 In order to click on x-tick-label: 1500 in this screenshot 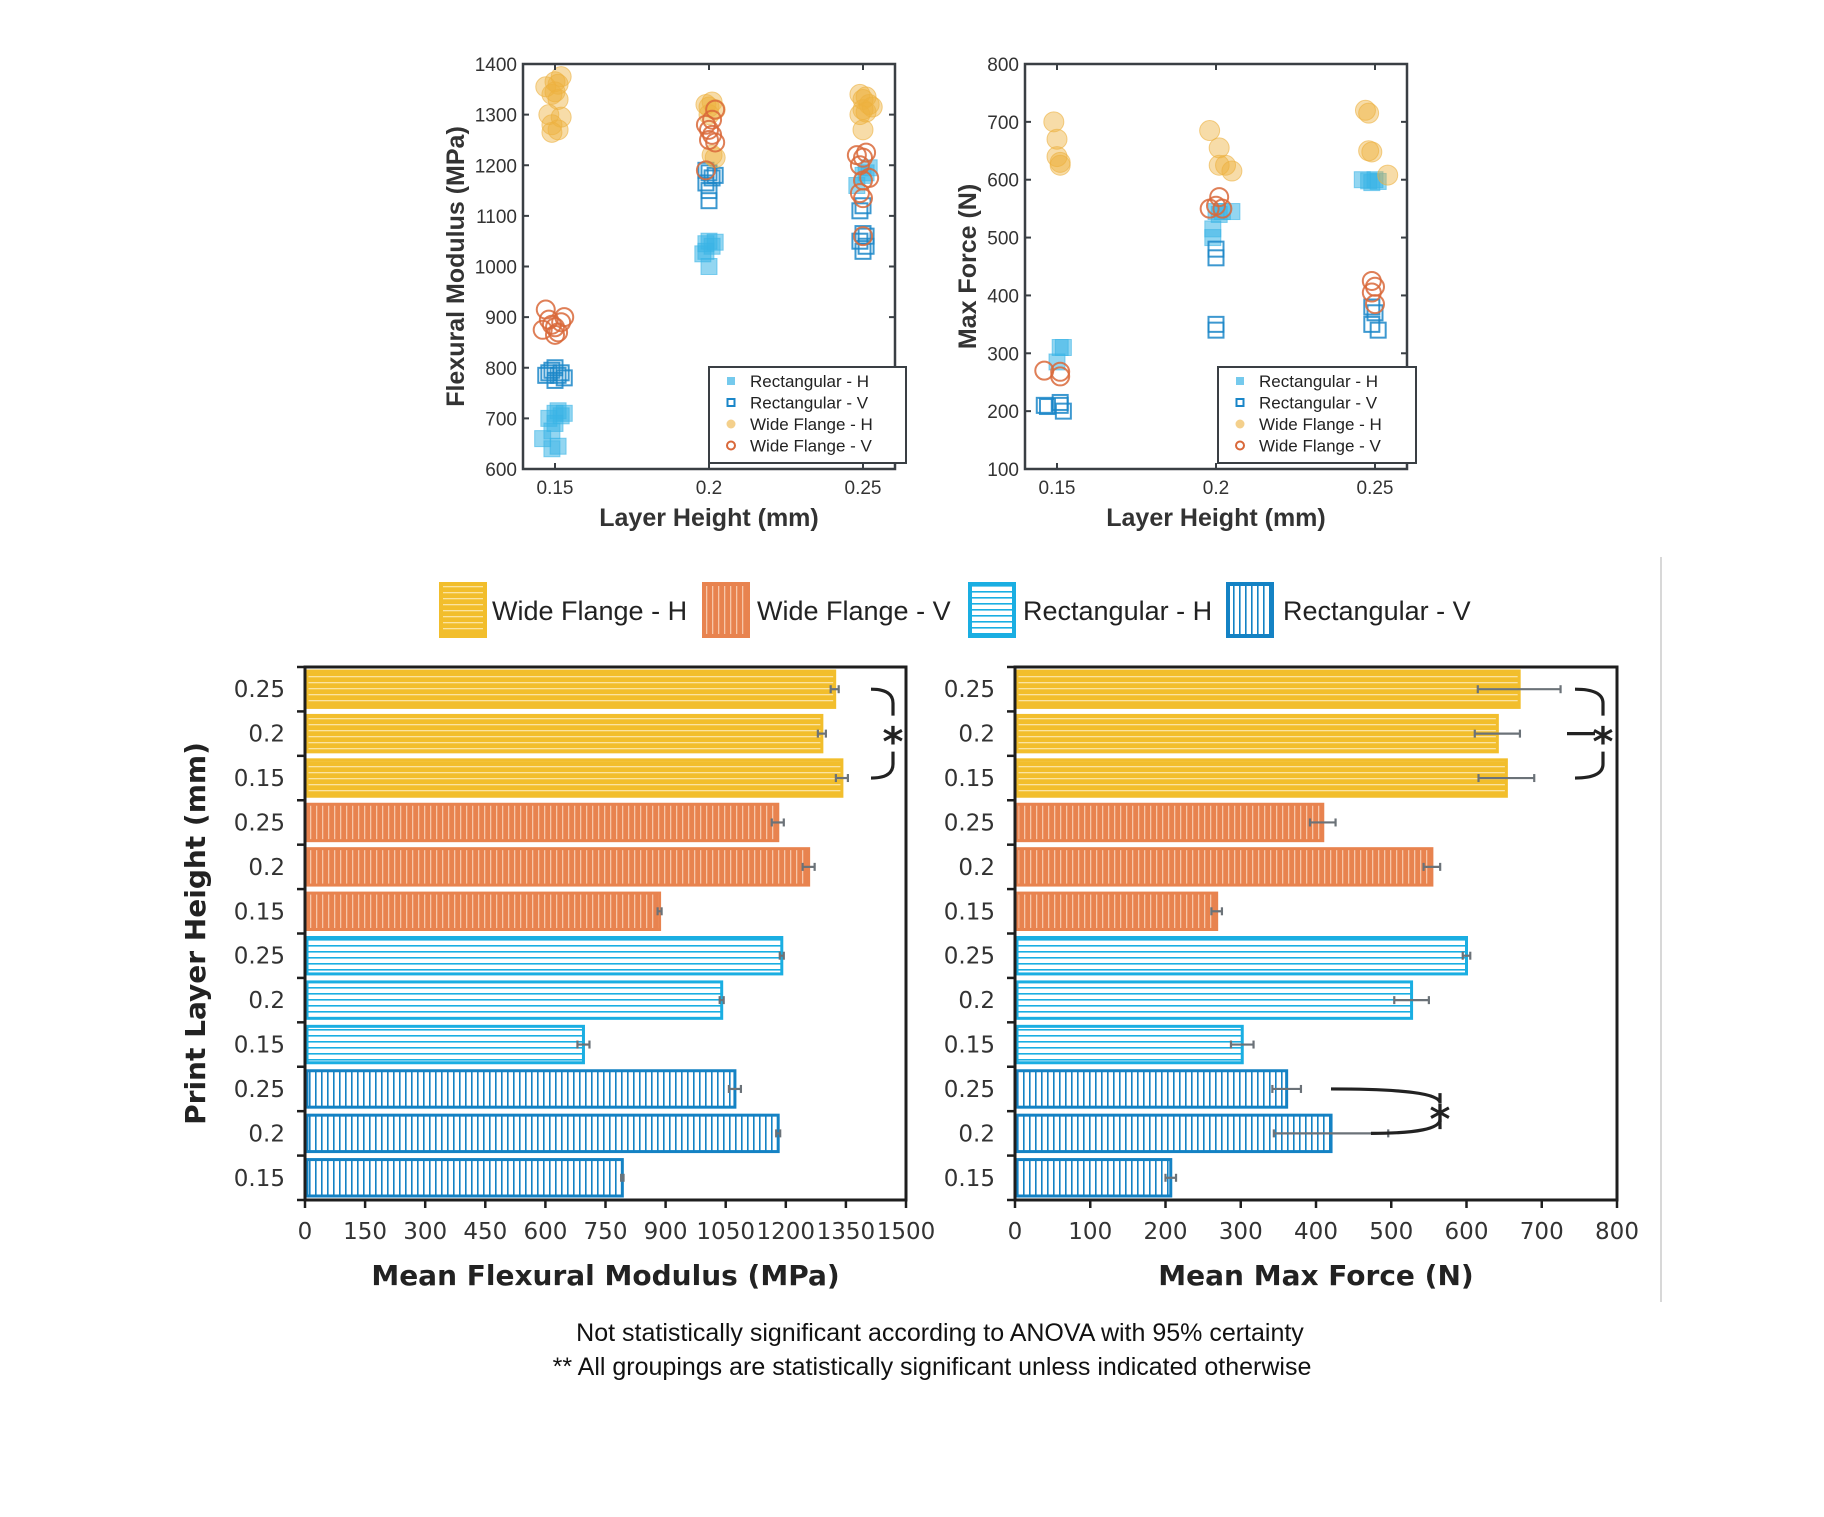, I will do `click(906, 1232)`.